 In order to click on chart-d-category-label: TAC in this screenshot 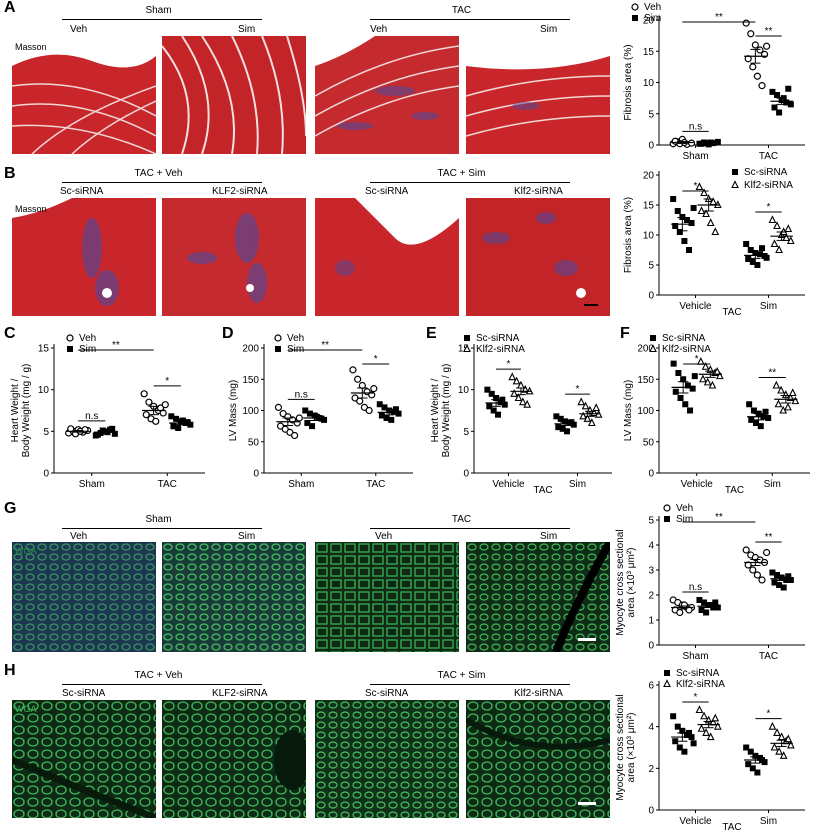, I will do `click(375, 484)`.